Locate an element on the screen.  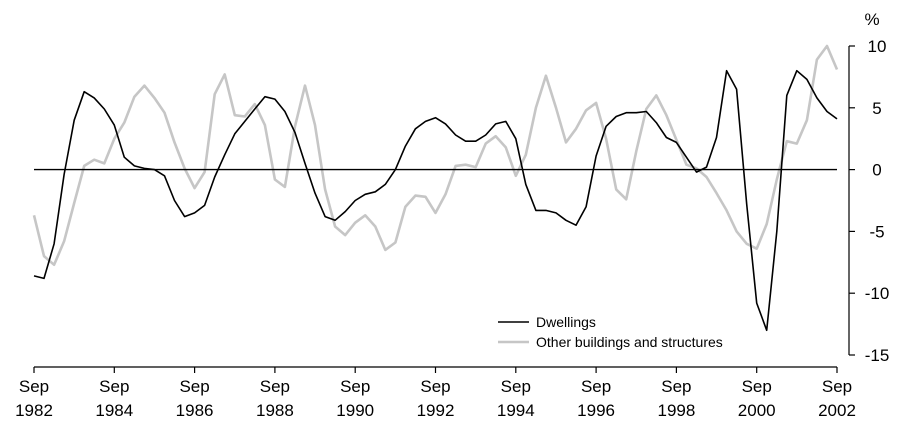
y-tick-label: -15 is located at coordinates (877, 355).